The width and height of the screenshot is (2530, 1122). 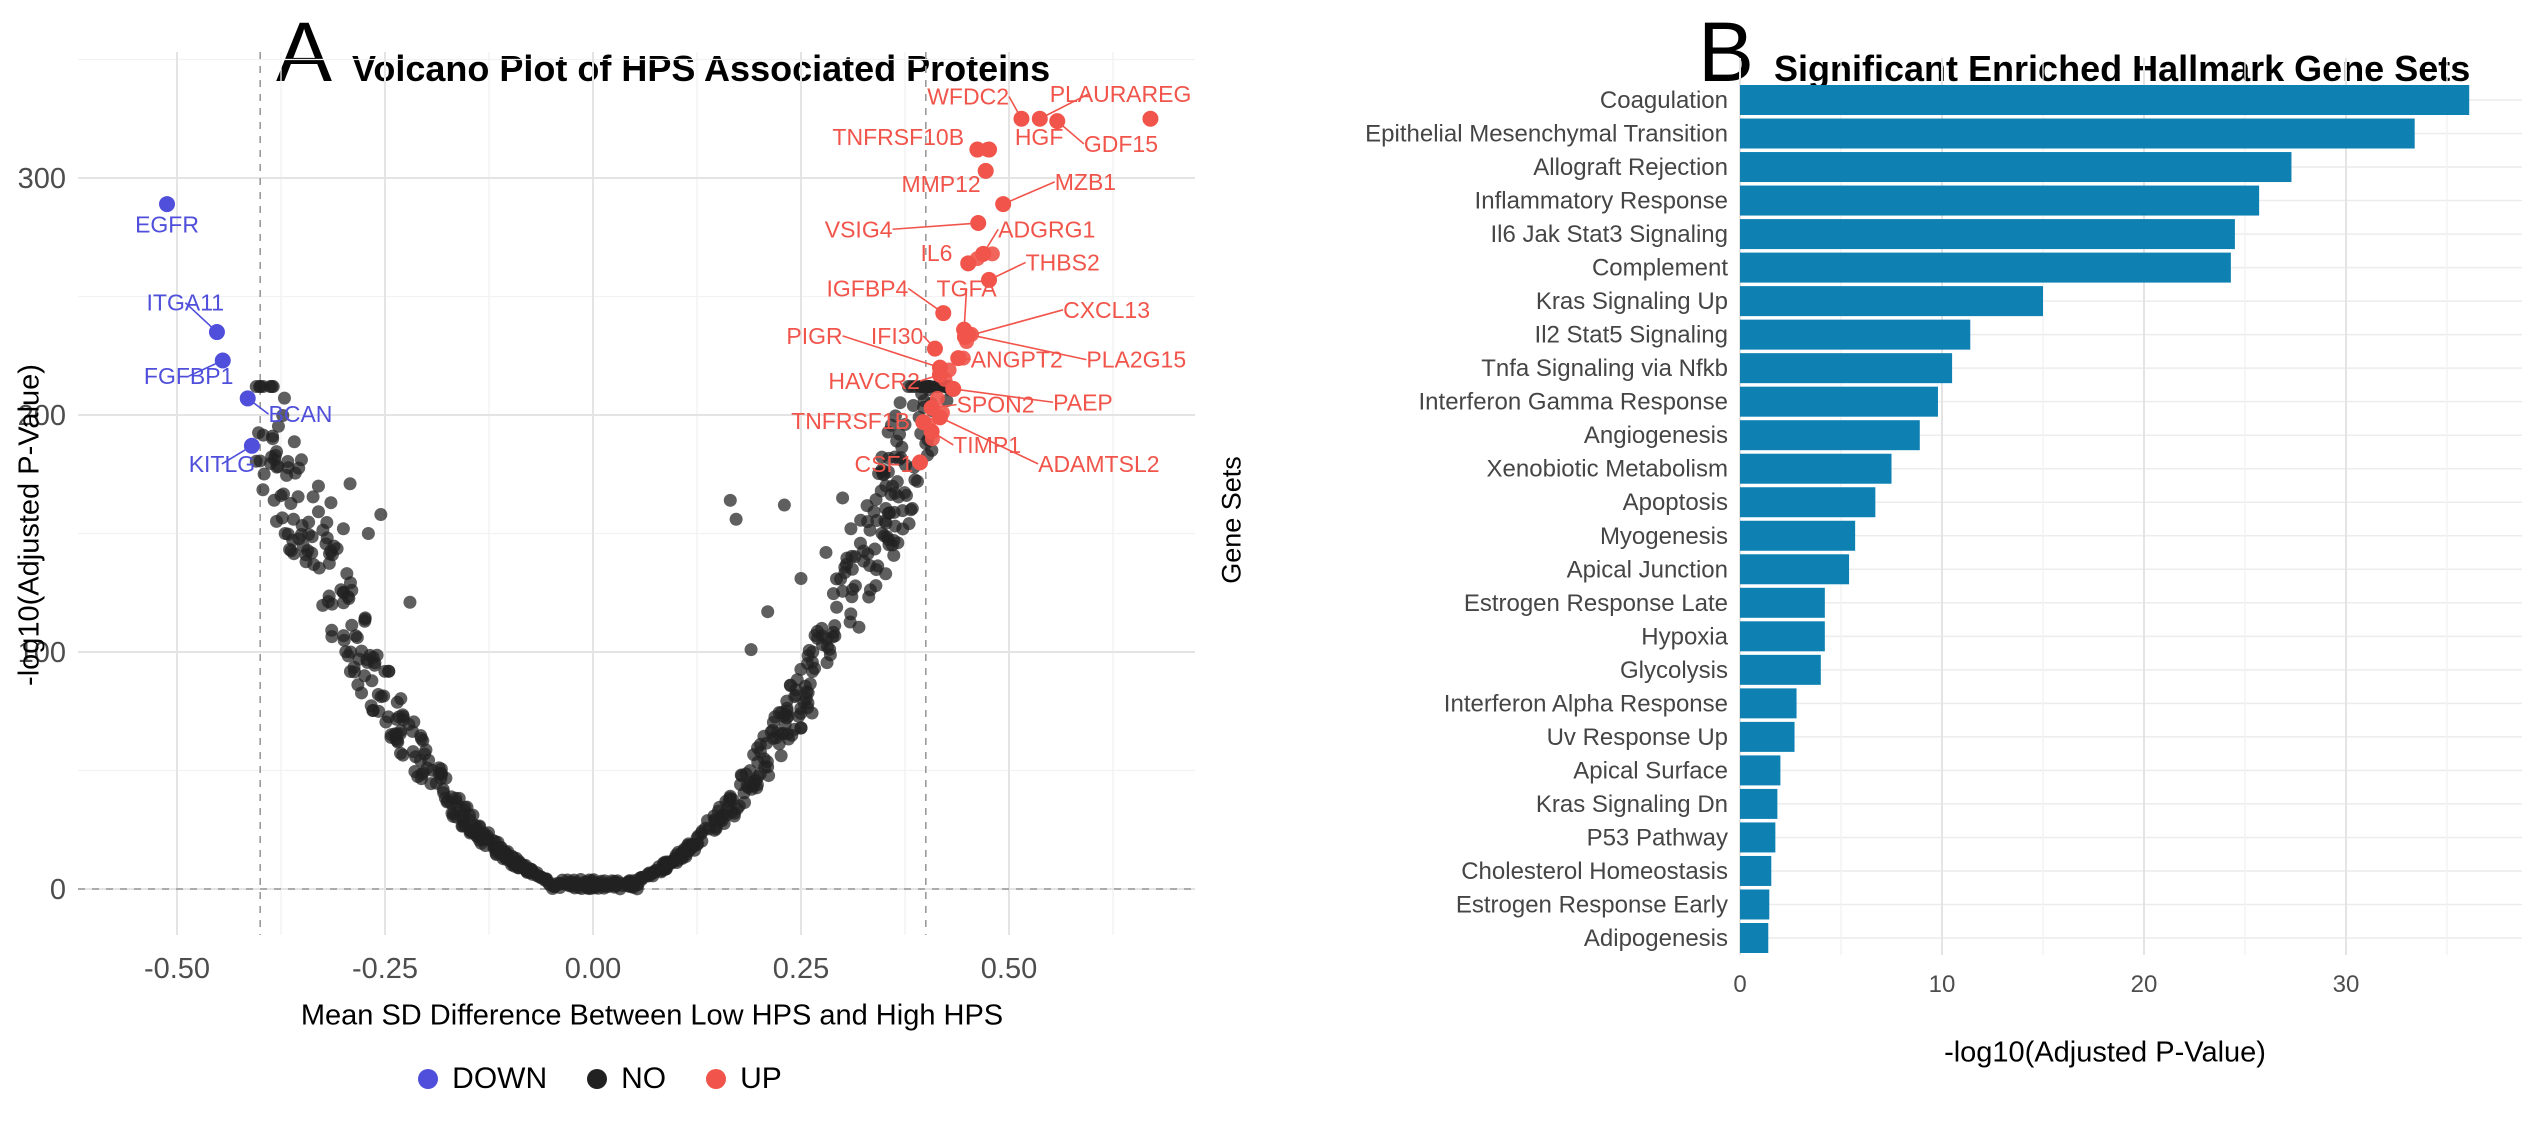 What do you see at coordinates (1647, 569) in the screenshot?
I see `bar-category-label: Apical Junction` at bounding box center [1647, 569].